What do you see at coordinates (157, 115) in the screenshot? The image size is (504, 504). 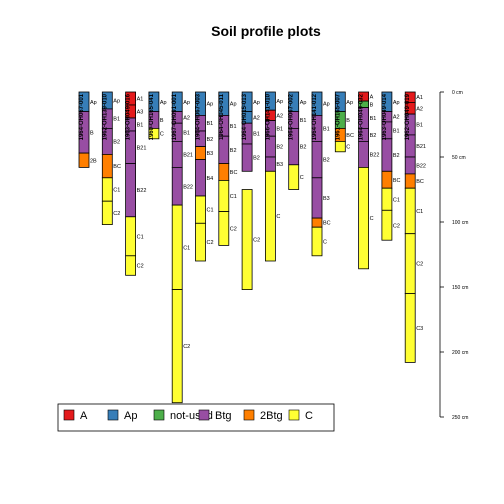 I see `soil-profile: Ap B C 1960-OH165-041` at bounding box center [157, 115].